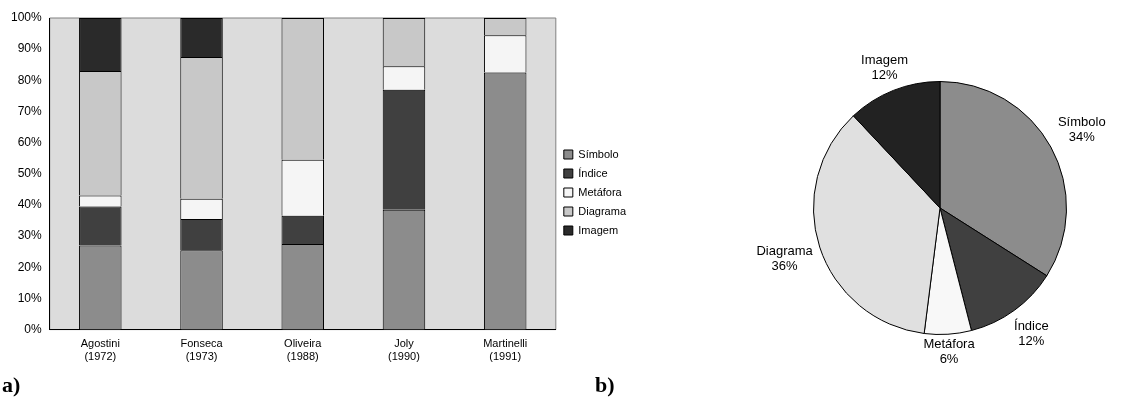 The height and width of the screenshot is (407, 1131). What do you see at coordinates (30, 48) in the screenshot?
I see `y-tick-label: 90%` at bounding box center [30, 48].